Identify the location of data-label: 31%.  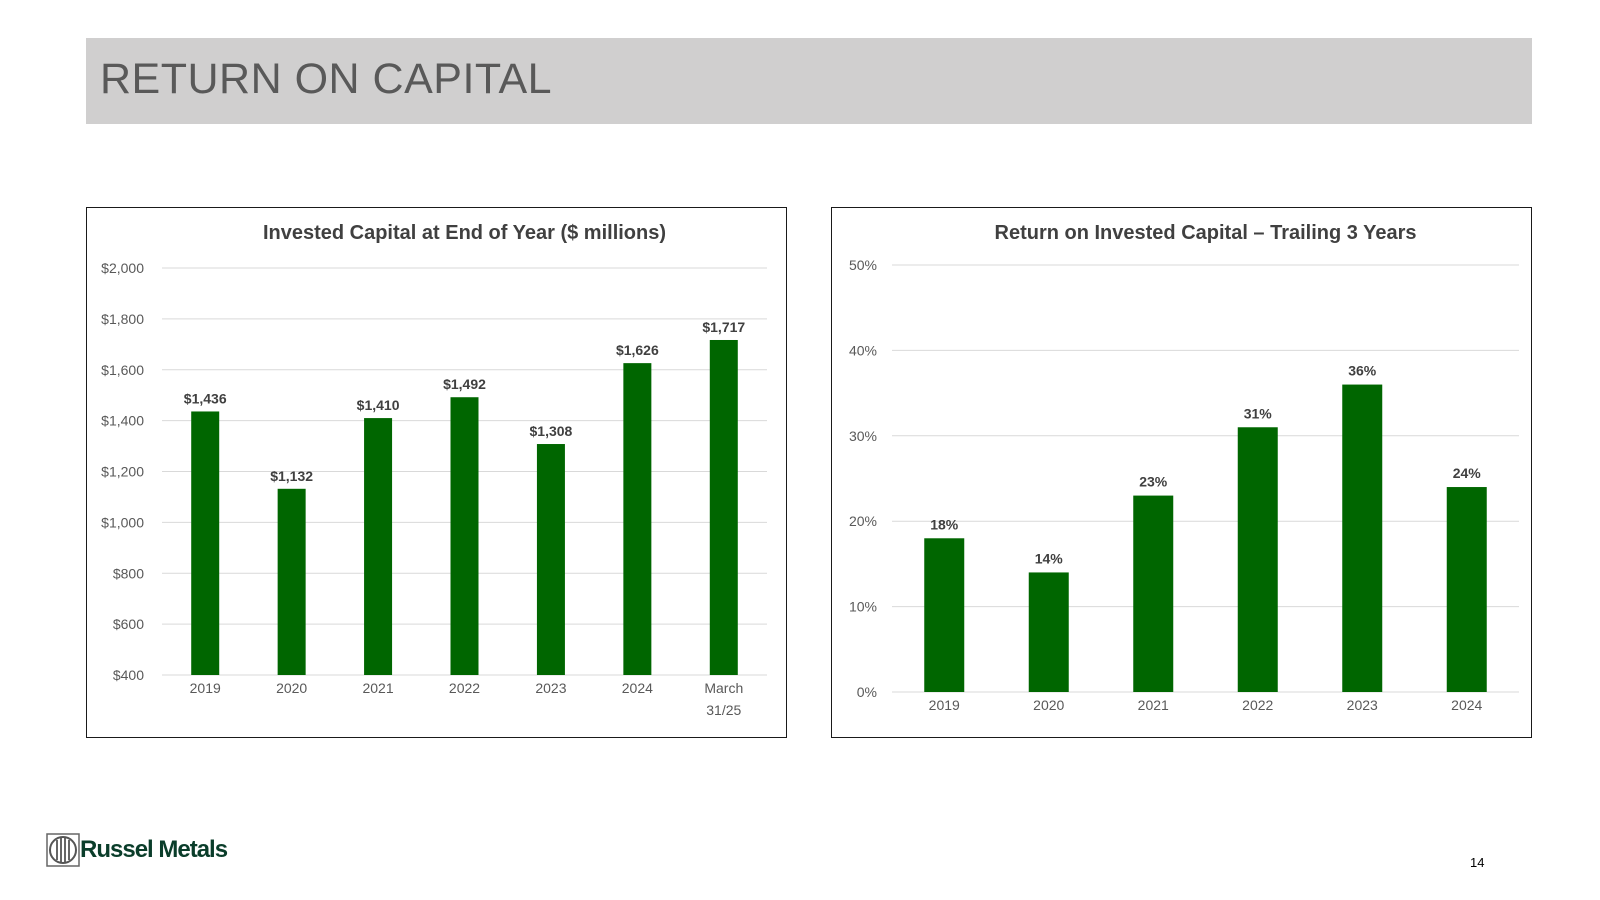
(1258, 413).